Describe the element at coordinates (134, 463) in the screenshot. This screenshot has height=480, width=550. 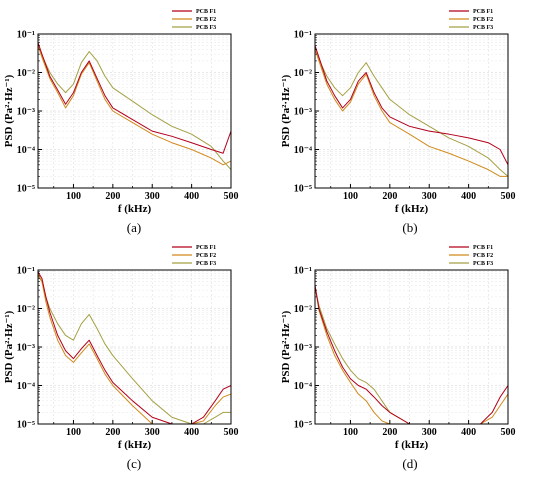
I see `panel-caption: (c)` at that location.